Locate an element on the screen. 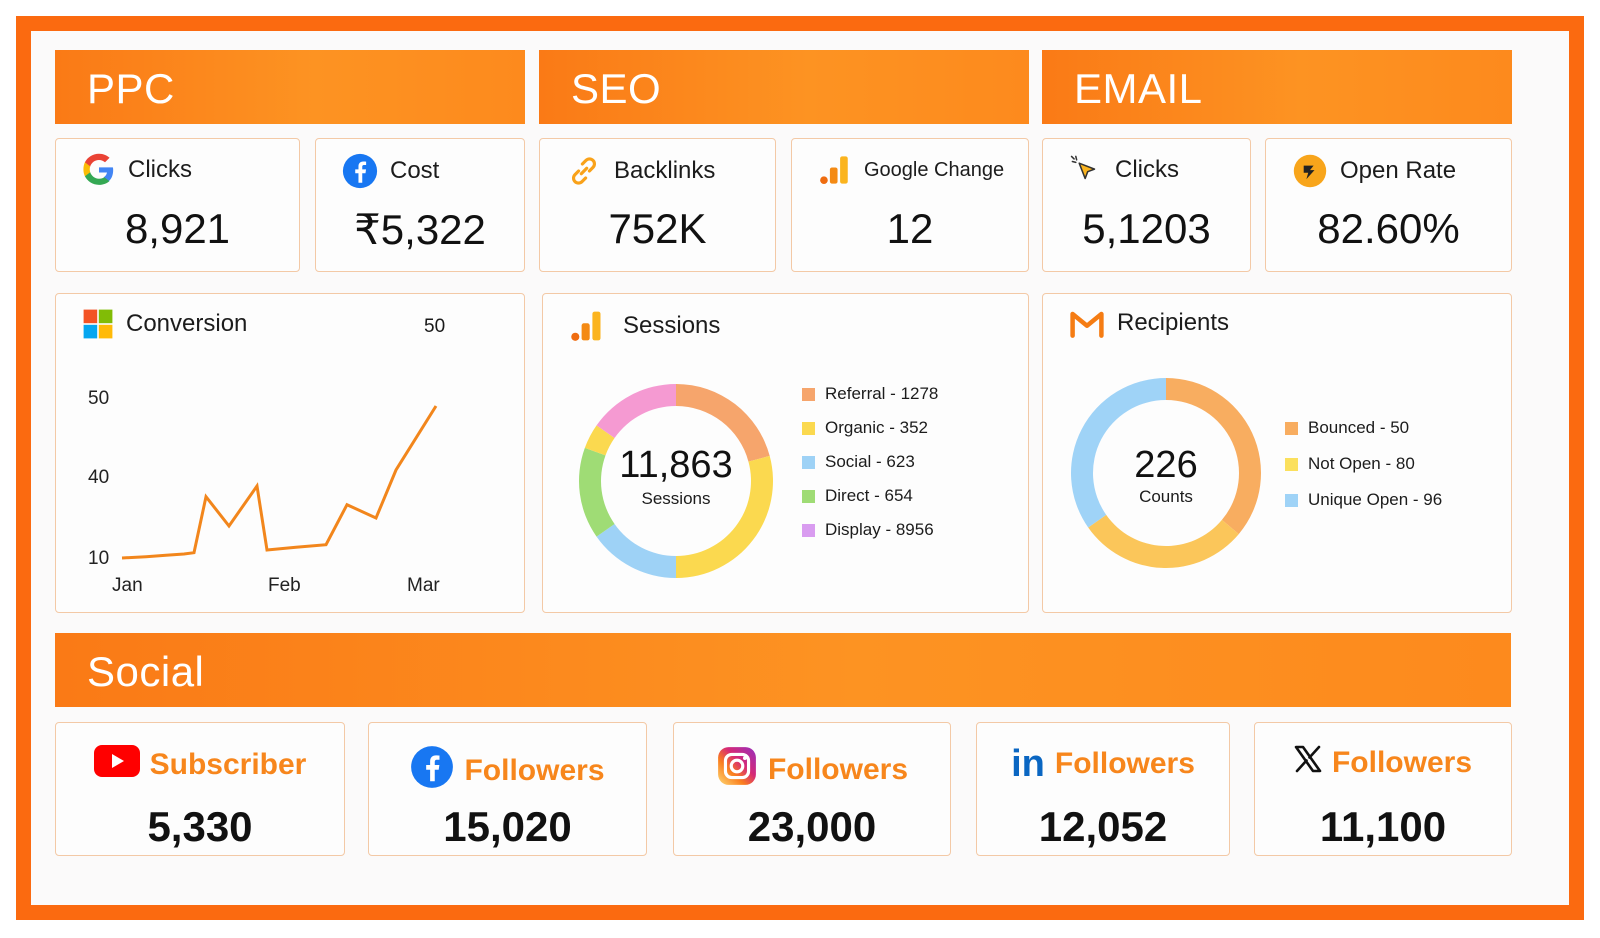 Image resolution: width=1600 pixels, height=938 pixels. recipients-header: Recipients is located at coordinates (1149, 323).